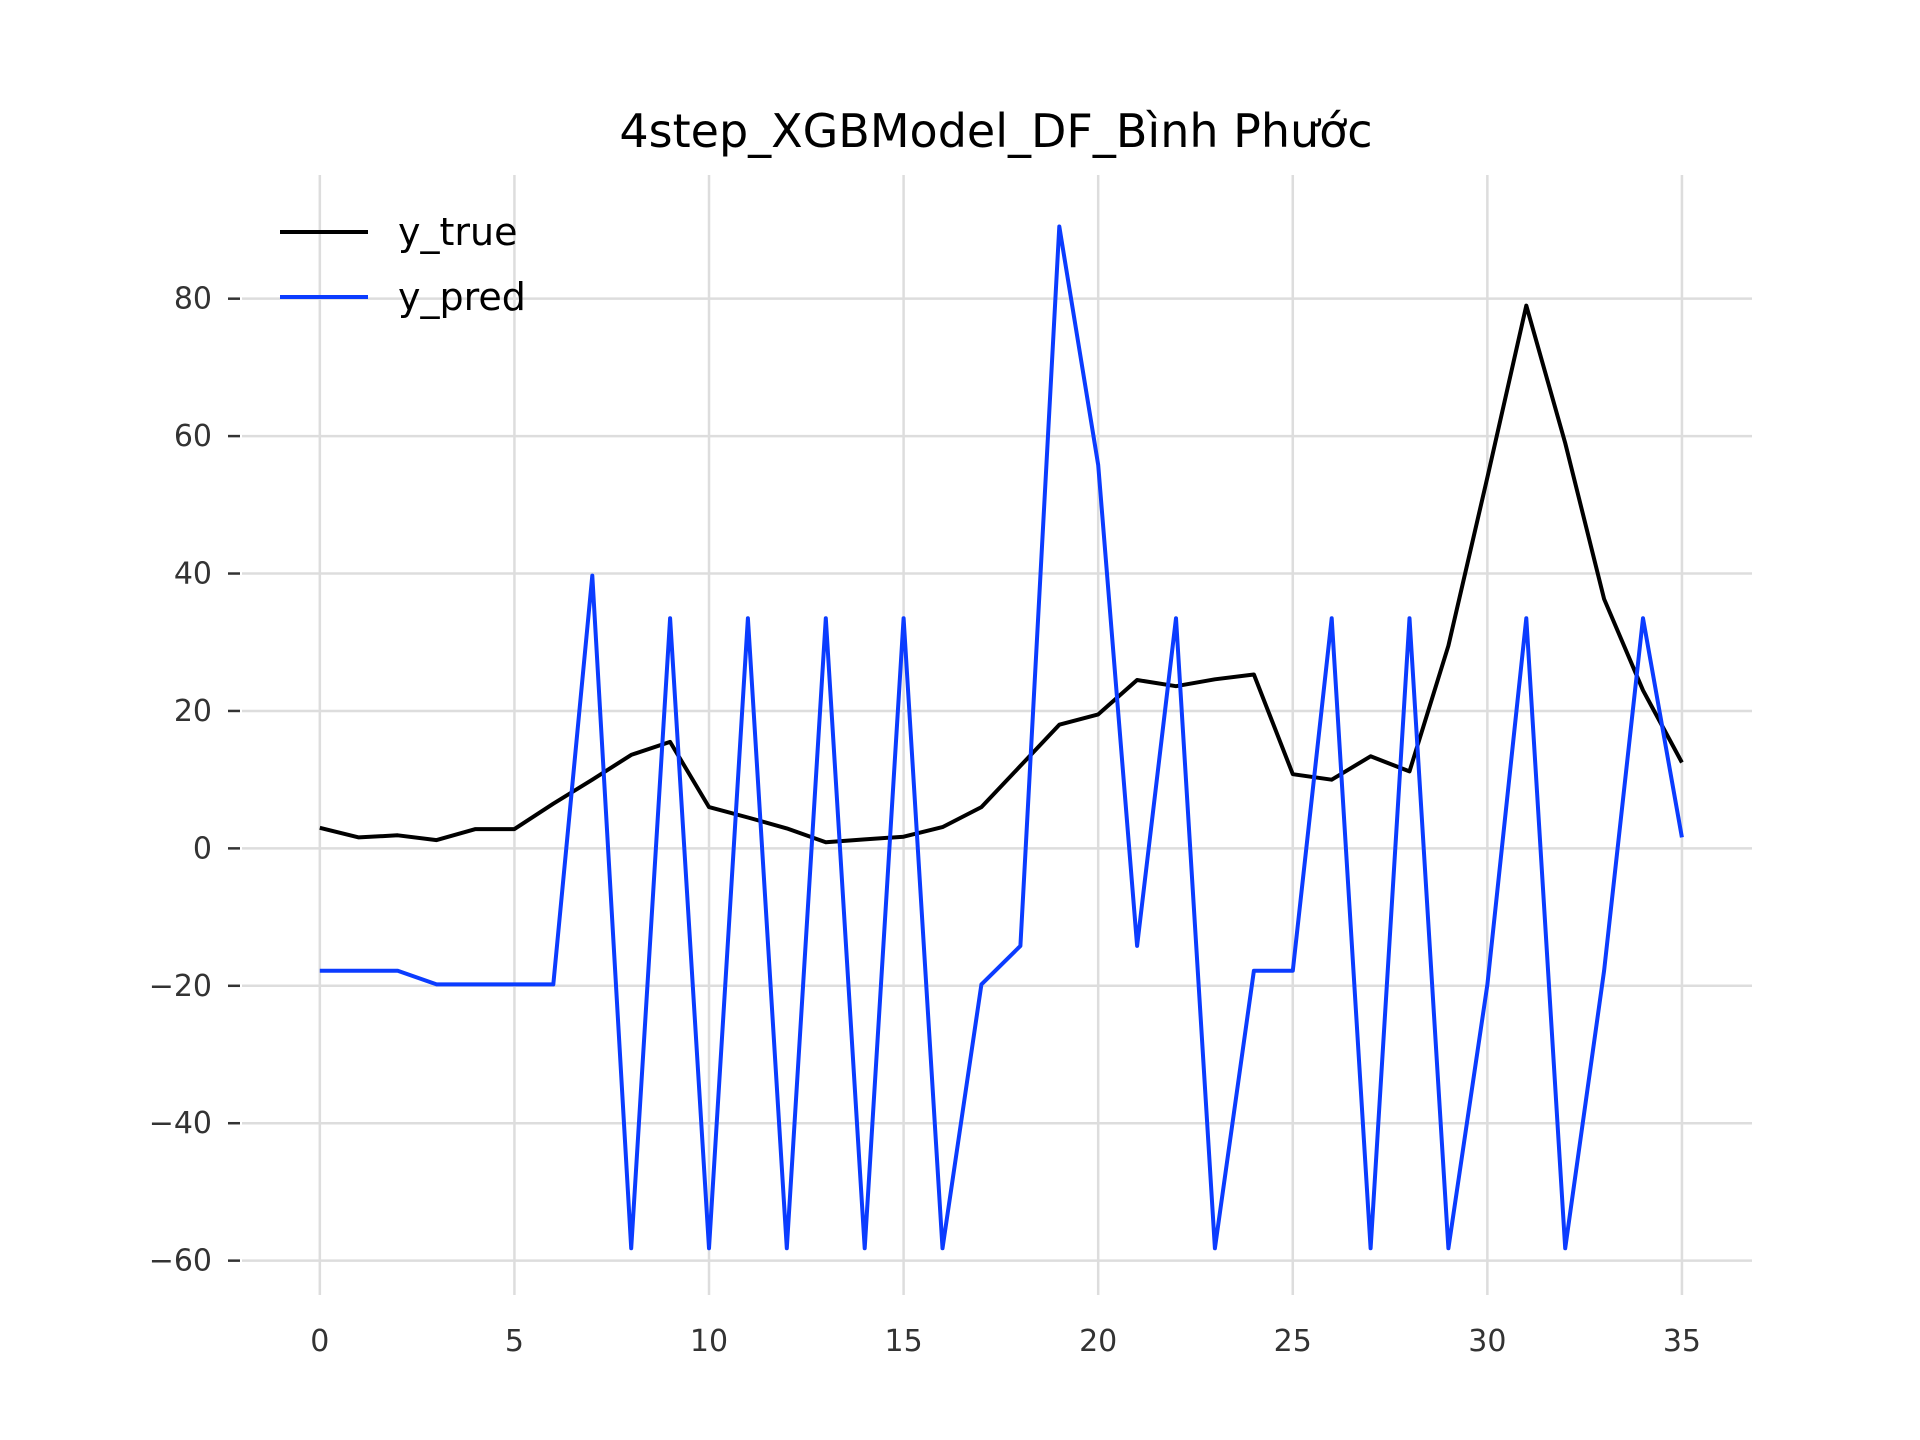  I want to click on y-tick-label: −40, so click(180, 1123).